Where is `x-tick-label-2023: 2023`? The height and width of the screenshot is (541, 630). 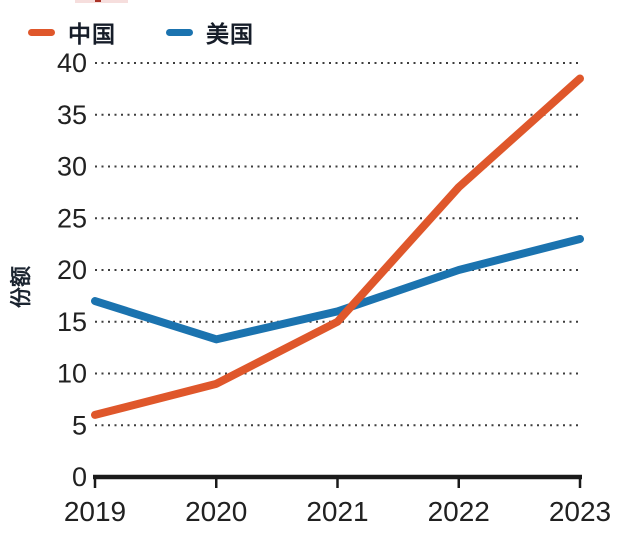
x-tick-label-2023: 2023 is located at coordinates (580, 511).